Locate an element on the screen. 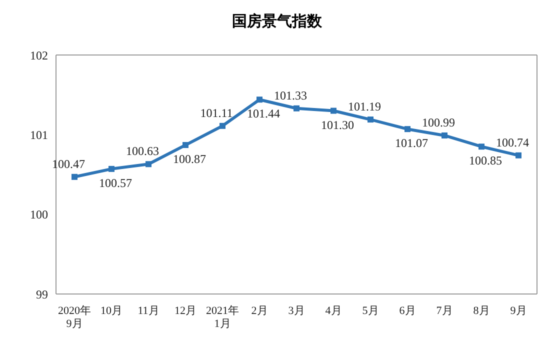 This screenshot has width=554, height=350. data-label: 101.07 is located at coordinates (411, 143).